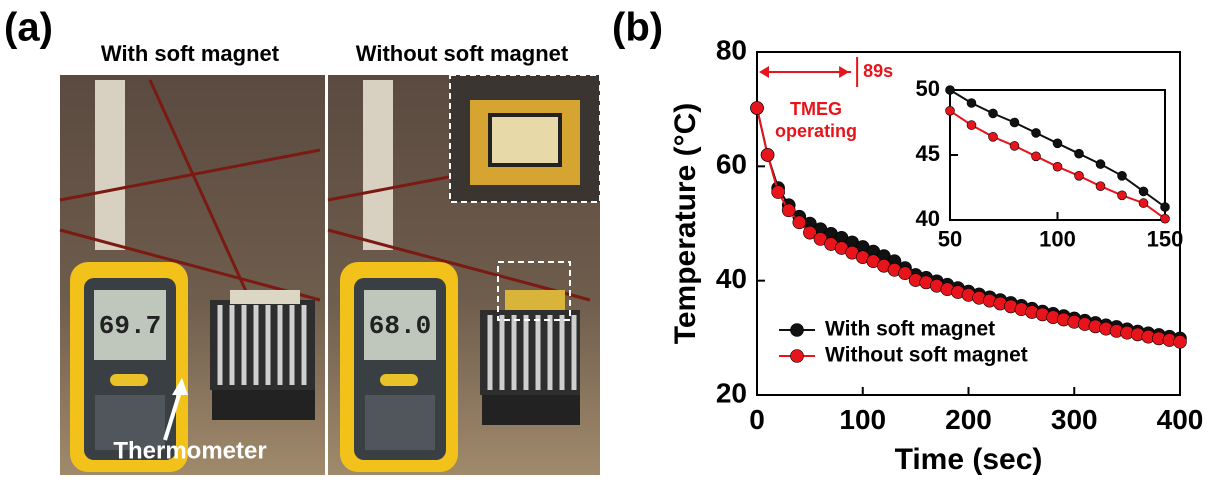 The image size is (1217, 492). Describe the element at coordinates (1165, 239) in the screenshot. I see `x-tick-label: 150` at that location.